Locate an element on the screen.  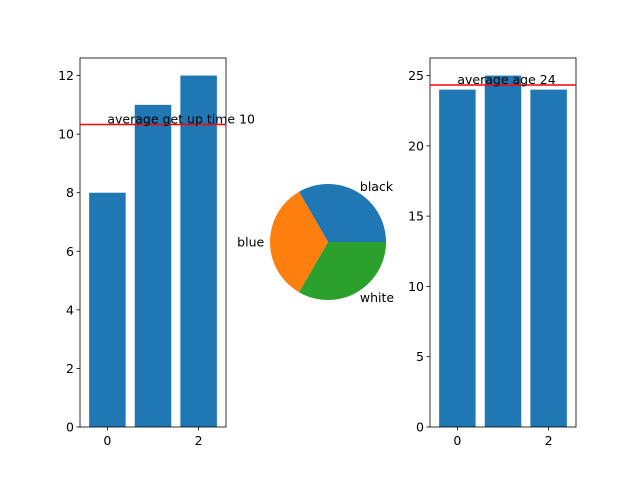
y-tick-label: 15 is located at coordinates (416, 216).